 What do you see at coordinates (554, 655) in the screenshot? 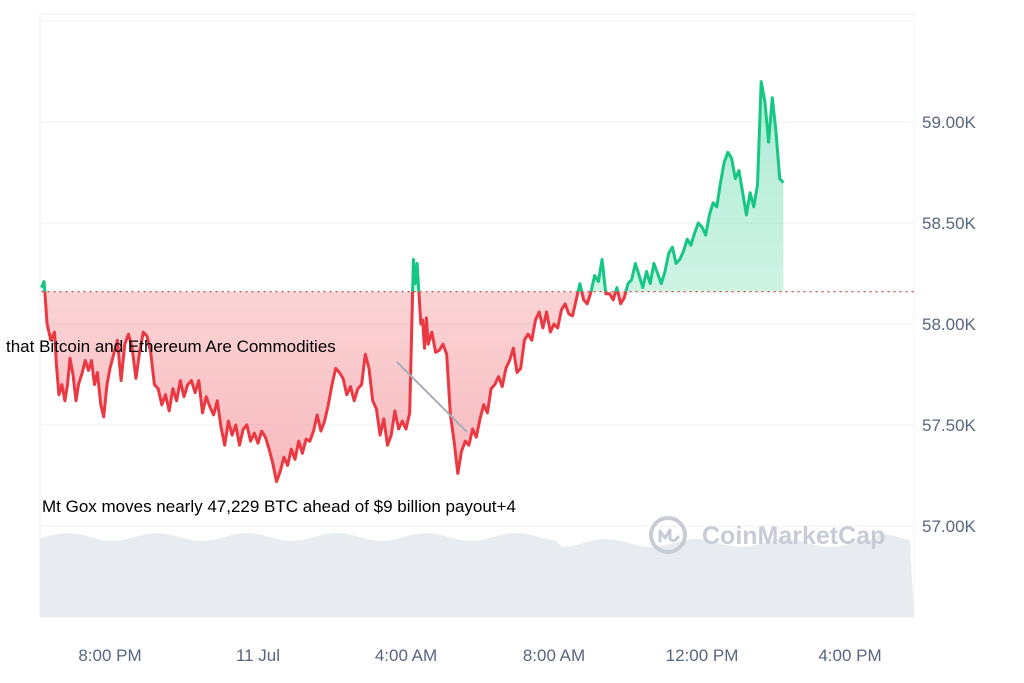
I see `x-tick-label: 8:00 AM` at bounding box center [554, 655].